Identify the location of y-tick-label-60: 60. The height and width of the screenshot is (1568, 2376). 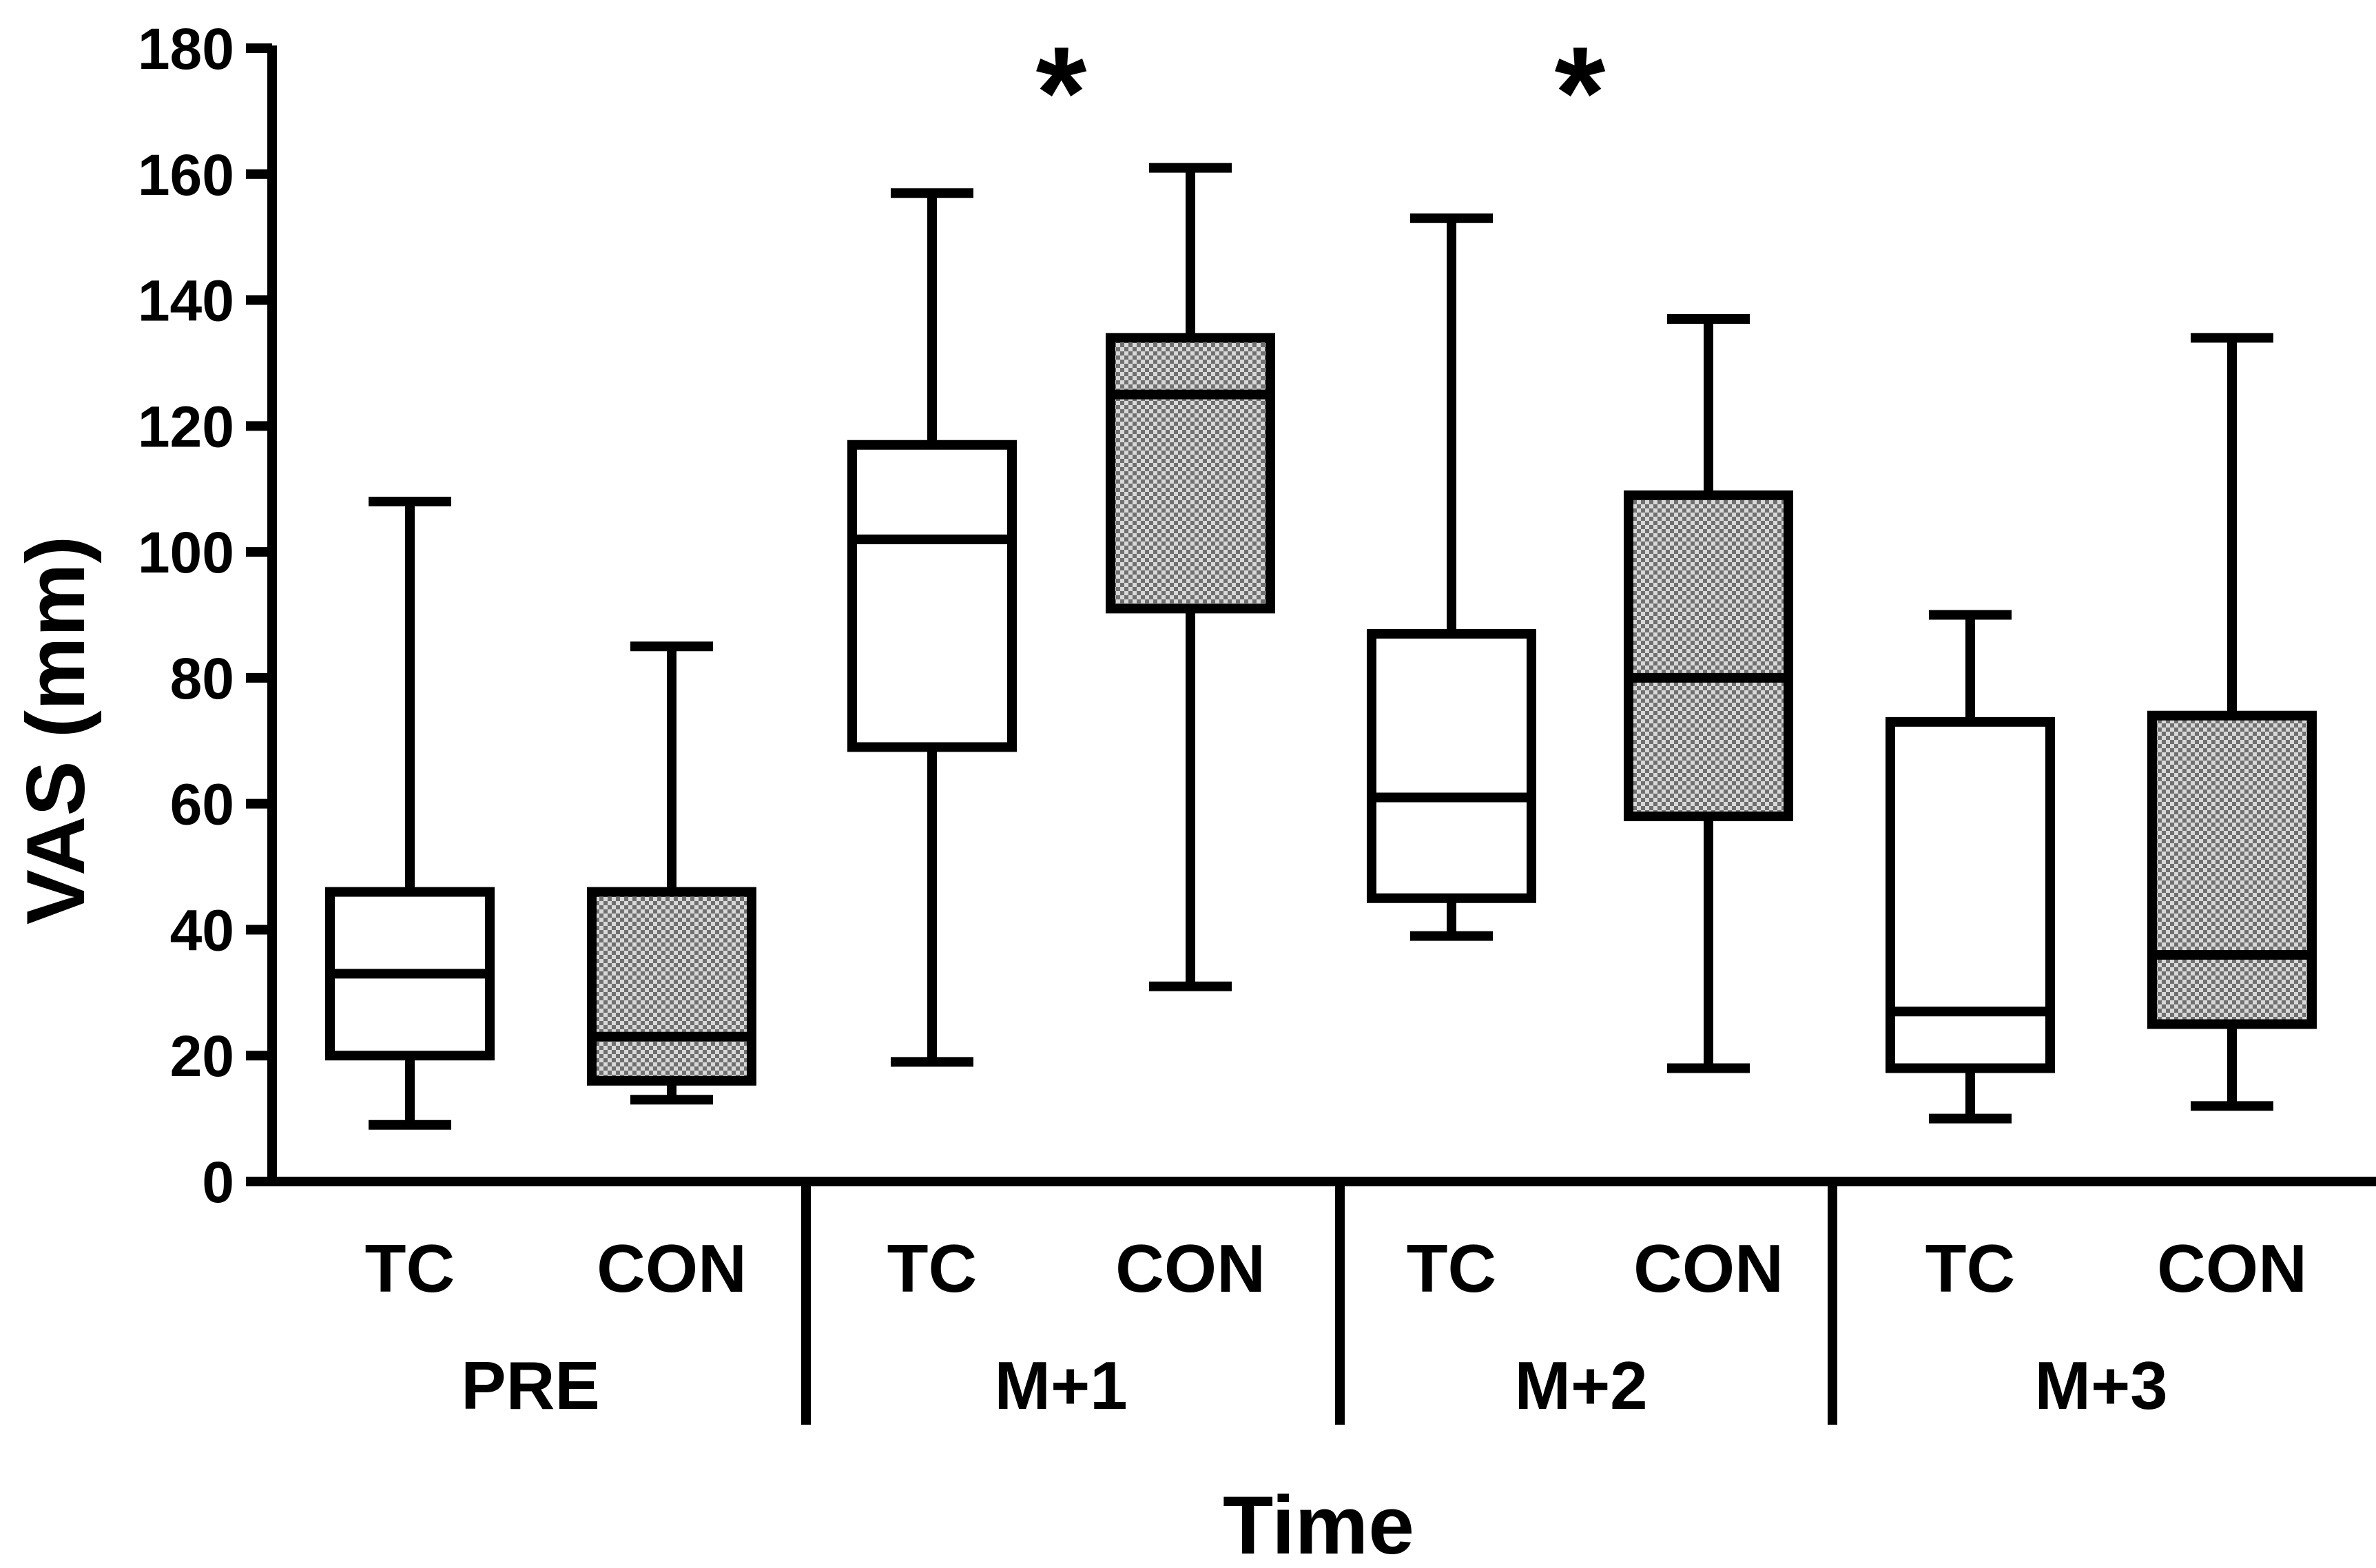
(202, 804).